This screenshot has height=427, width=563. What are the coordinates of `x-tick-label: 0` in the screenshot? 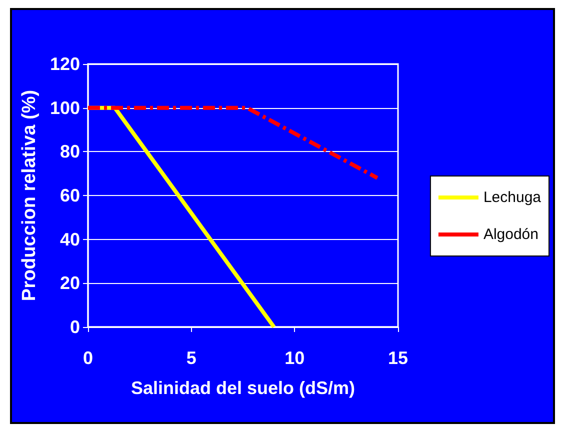 It's located at (88, 358).